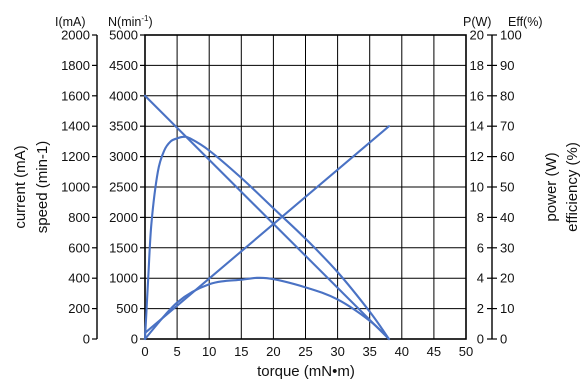  I want to click on speed-axis-title: speed (min-1), so click(42, 187).